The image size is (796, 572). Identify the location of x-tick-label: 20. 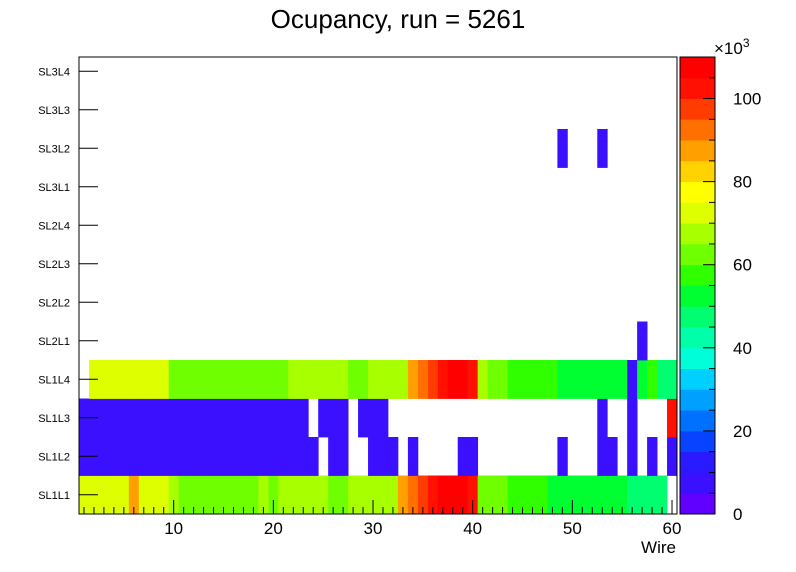
(273, 528).